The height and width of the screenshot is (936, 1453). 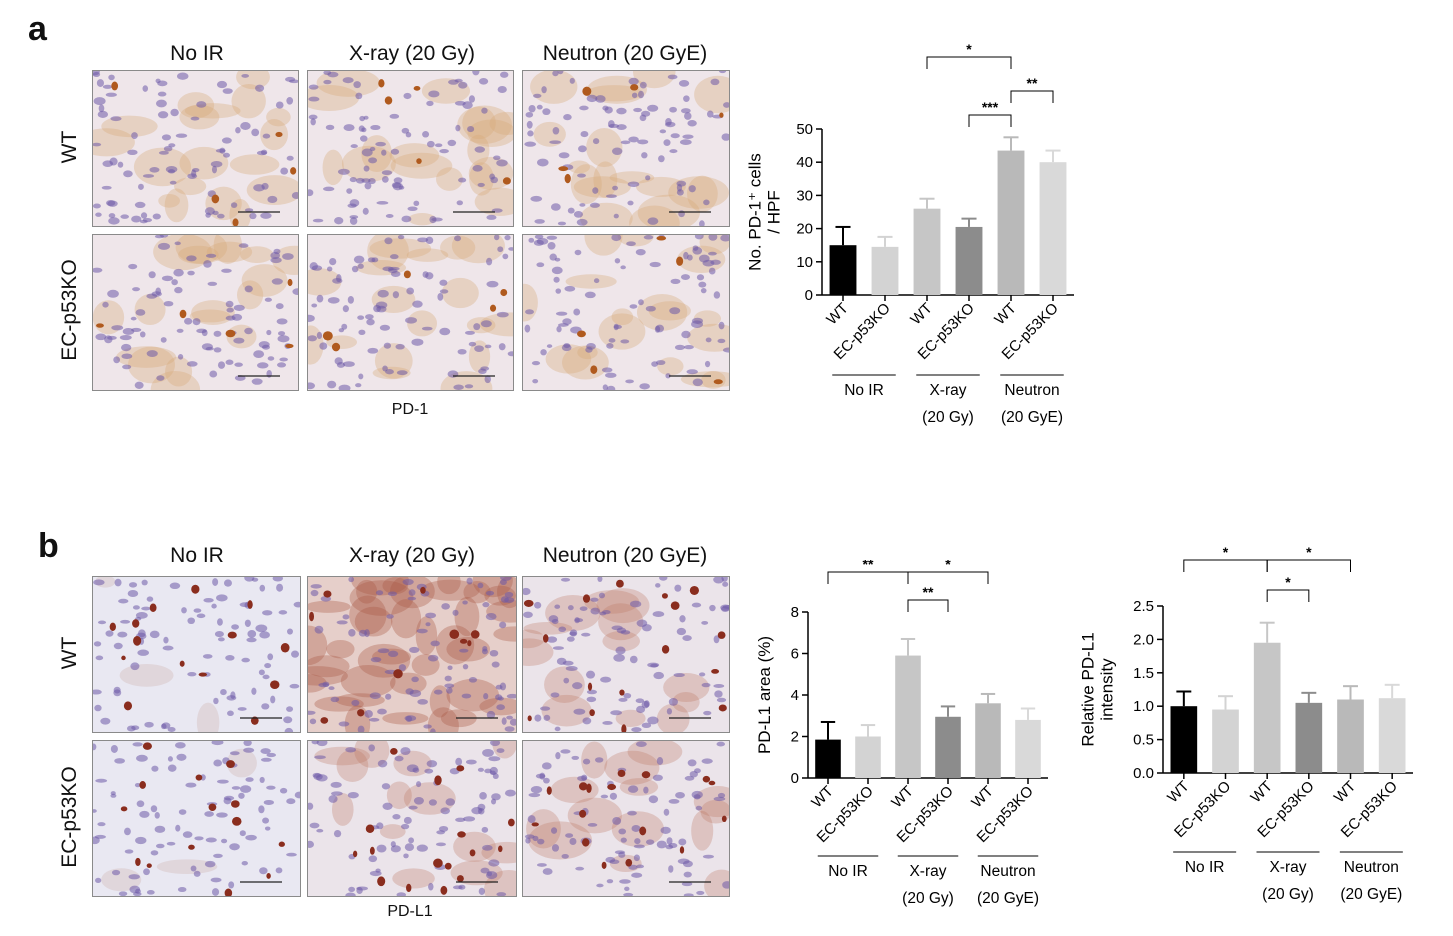 I want to click on micrograph-b-wt-neutron, so click(x=626, y=654).